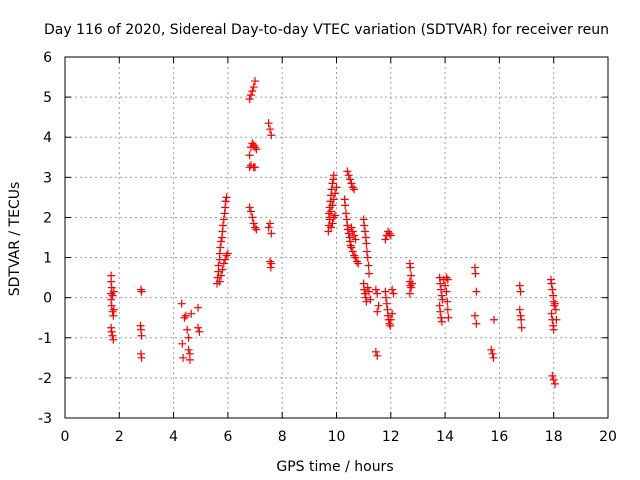 The image size is (640, 480). What do you see at coordinates (47, 178) in the screenshot?
I see `y-tick-label: 3` at bounding box center [47, 178].